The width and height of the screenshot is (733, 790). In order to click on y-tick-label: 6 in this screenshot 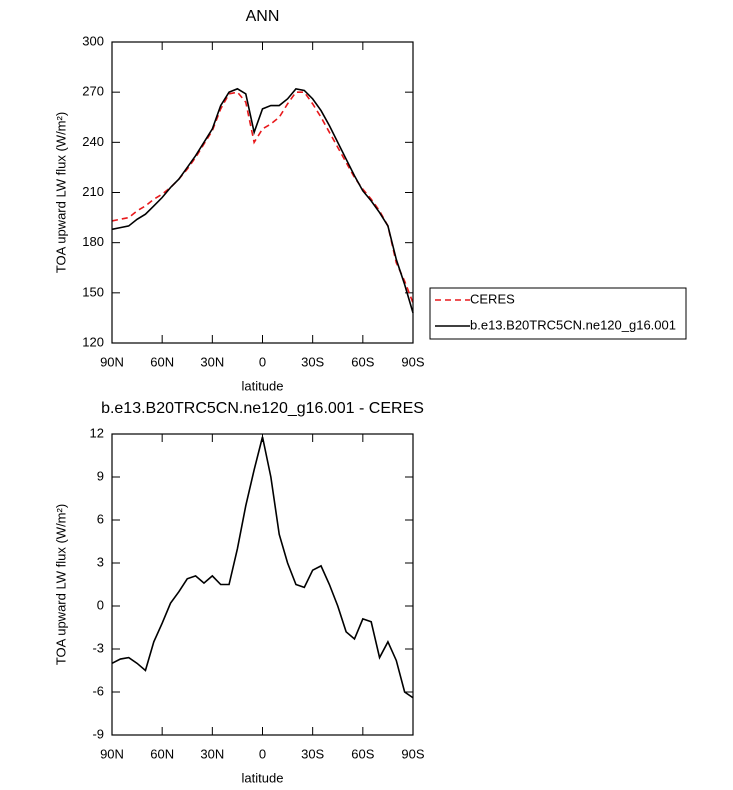, I will do `click(100, 518)`.